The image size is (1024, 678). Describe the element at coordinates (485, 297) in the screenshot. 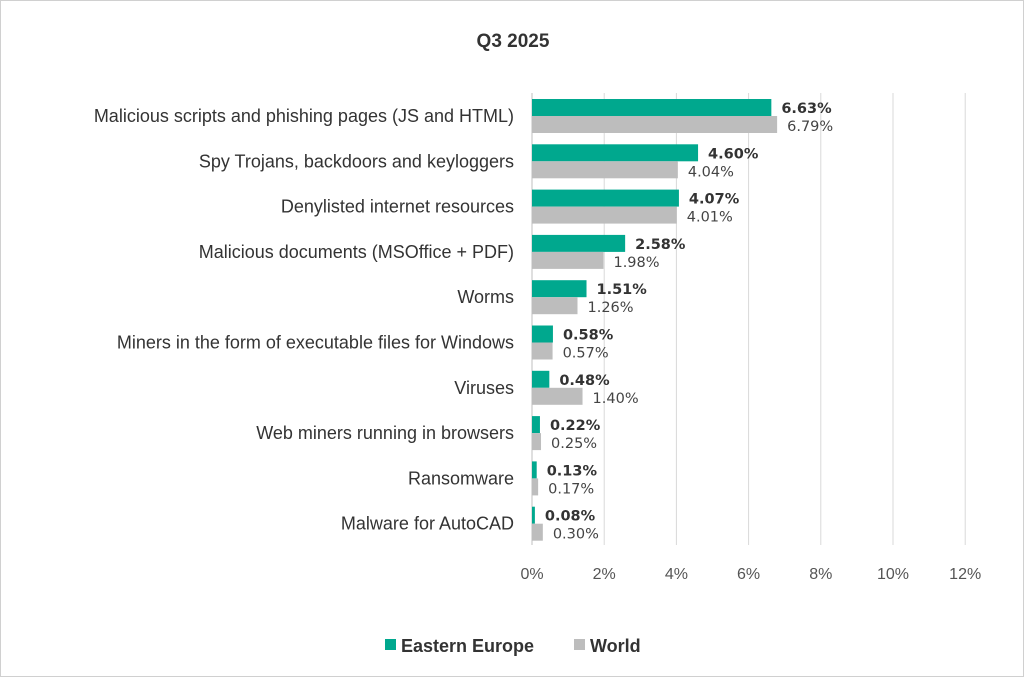

I see `category-label: Worms` at that location.